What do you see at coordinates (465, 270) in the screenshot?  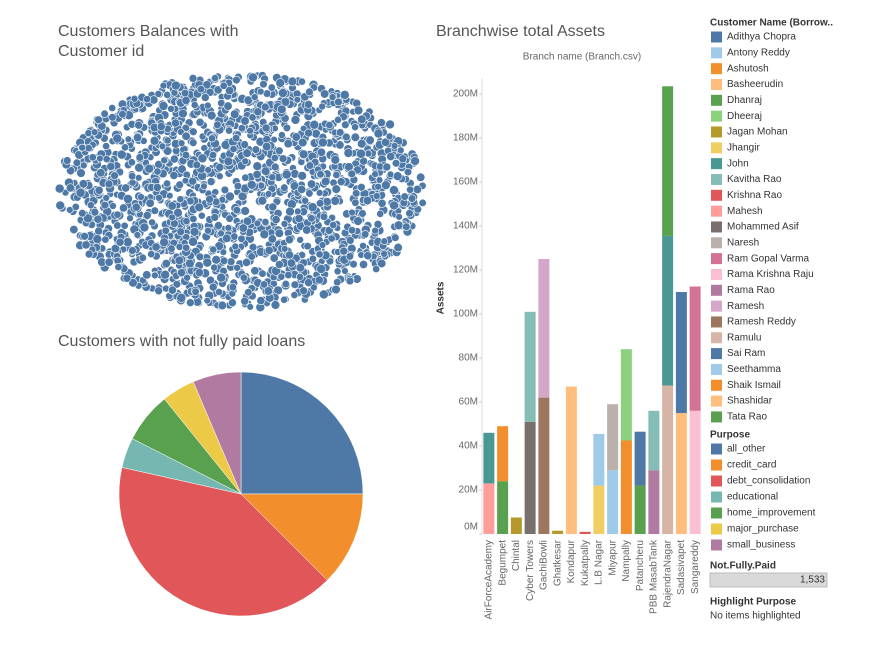 I see `y-tick-label: 120M` at bounding box center [465, 270].